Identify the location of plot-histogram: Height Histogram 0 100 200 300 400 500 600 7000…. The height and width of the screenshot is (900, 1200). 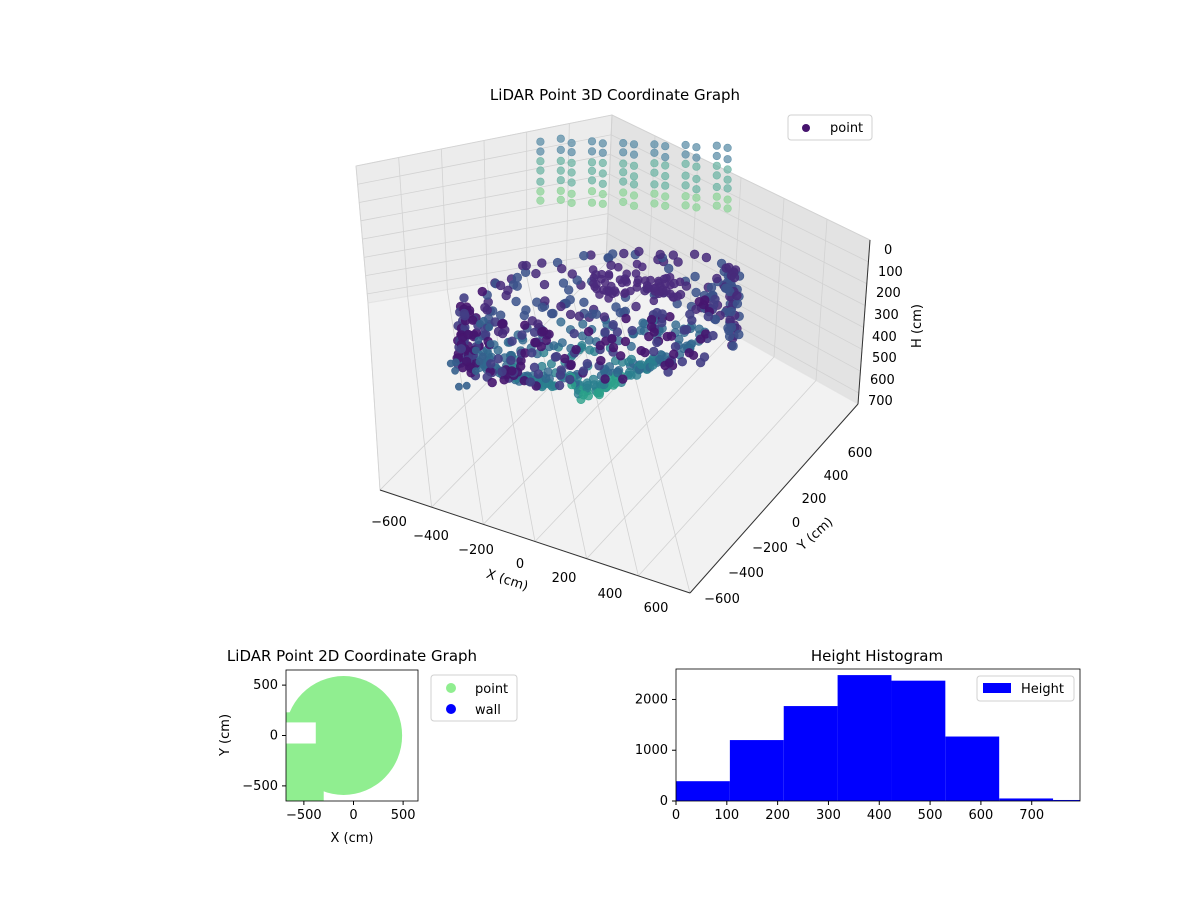
(858, 735).